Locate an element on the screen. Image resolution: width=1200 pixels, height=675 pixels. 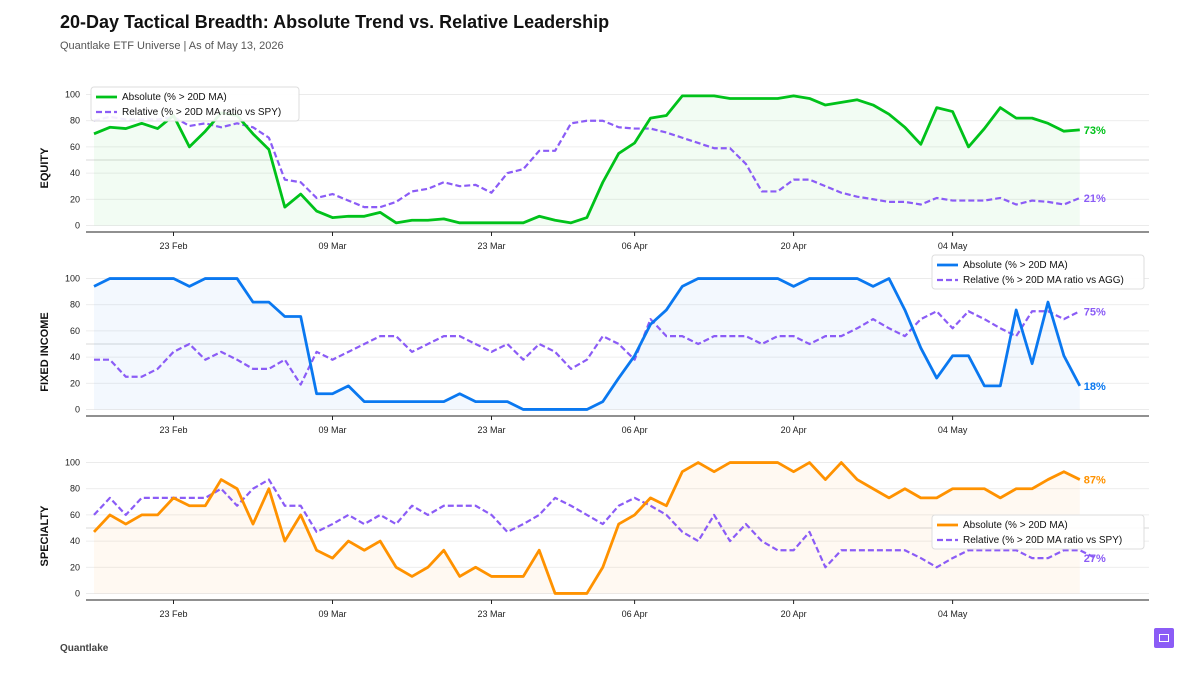
relative-end-label: 21% is located at coordinates (1095, 199).